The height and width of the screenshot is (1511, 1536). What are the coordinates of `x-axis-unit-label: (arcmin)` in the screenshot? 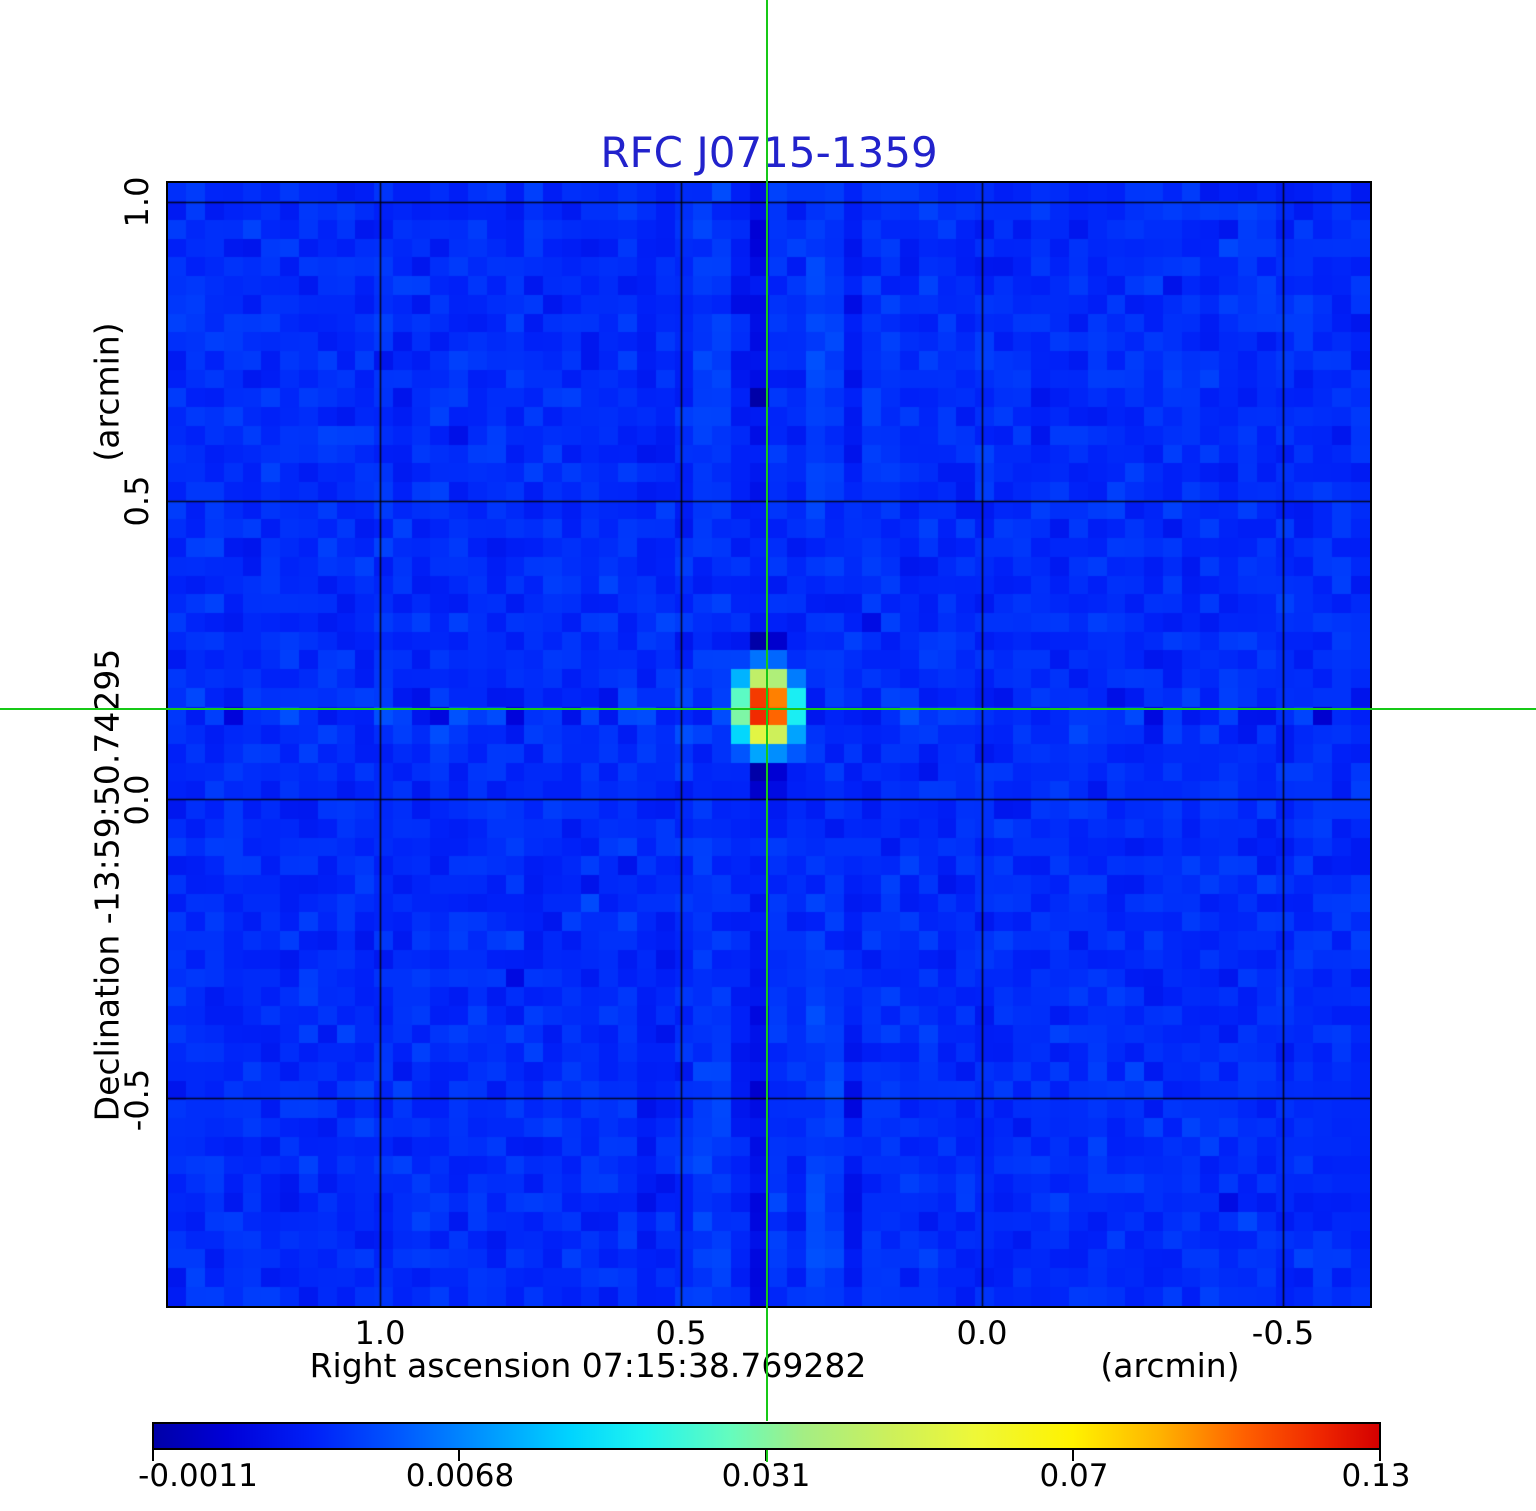 It's located at (1170, 1365).